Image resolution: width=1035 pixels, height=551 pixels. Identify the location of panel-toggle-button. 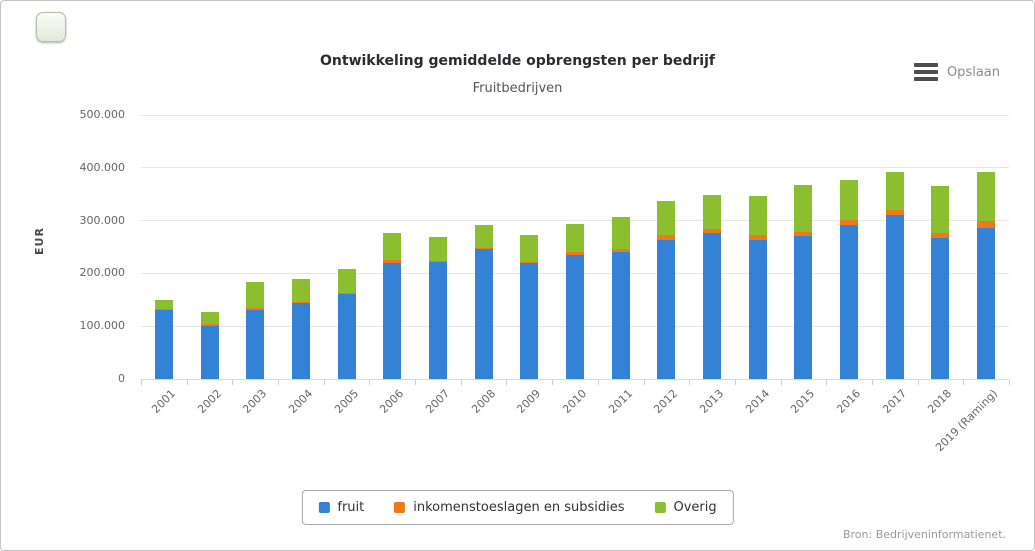
(51, 27).